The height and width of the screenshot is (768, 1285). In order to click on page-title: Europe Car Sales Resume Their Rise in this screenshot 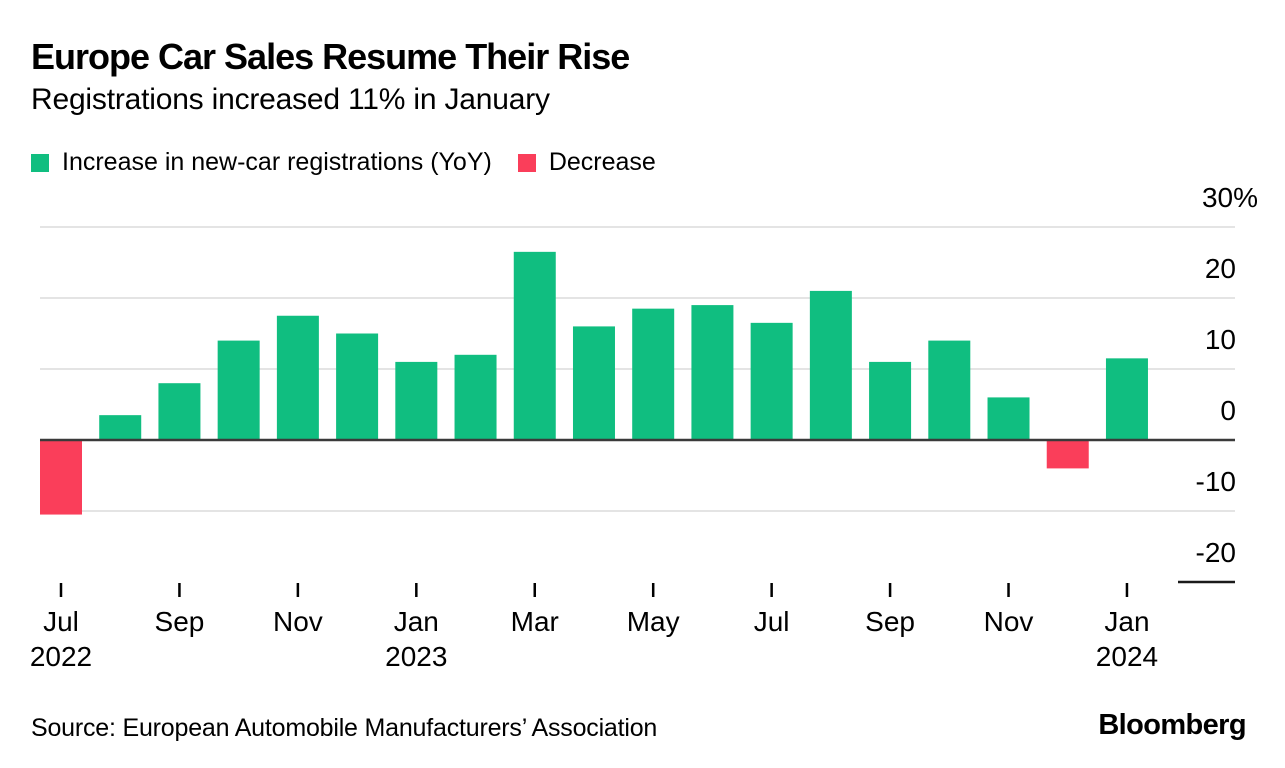, I will do `click(330, 56)`.